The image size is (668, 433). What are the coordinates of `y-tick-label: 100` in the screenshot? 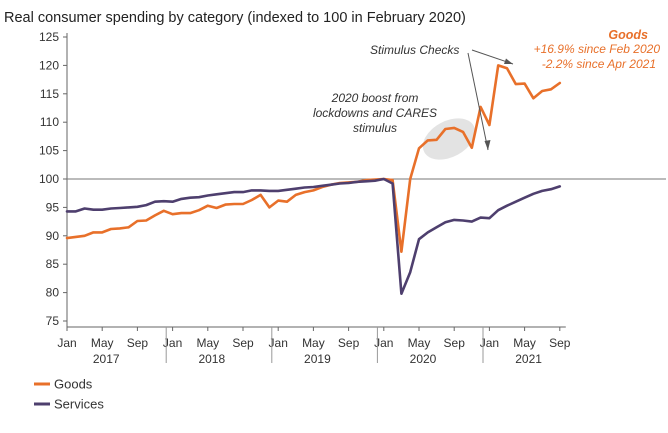 It's located at (49, 179).